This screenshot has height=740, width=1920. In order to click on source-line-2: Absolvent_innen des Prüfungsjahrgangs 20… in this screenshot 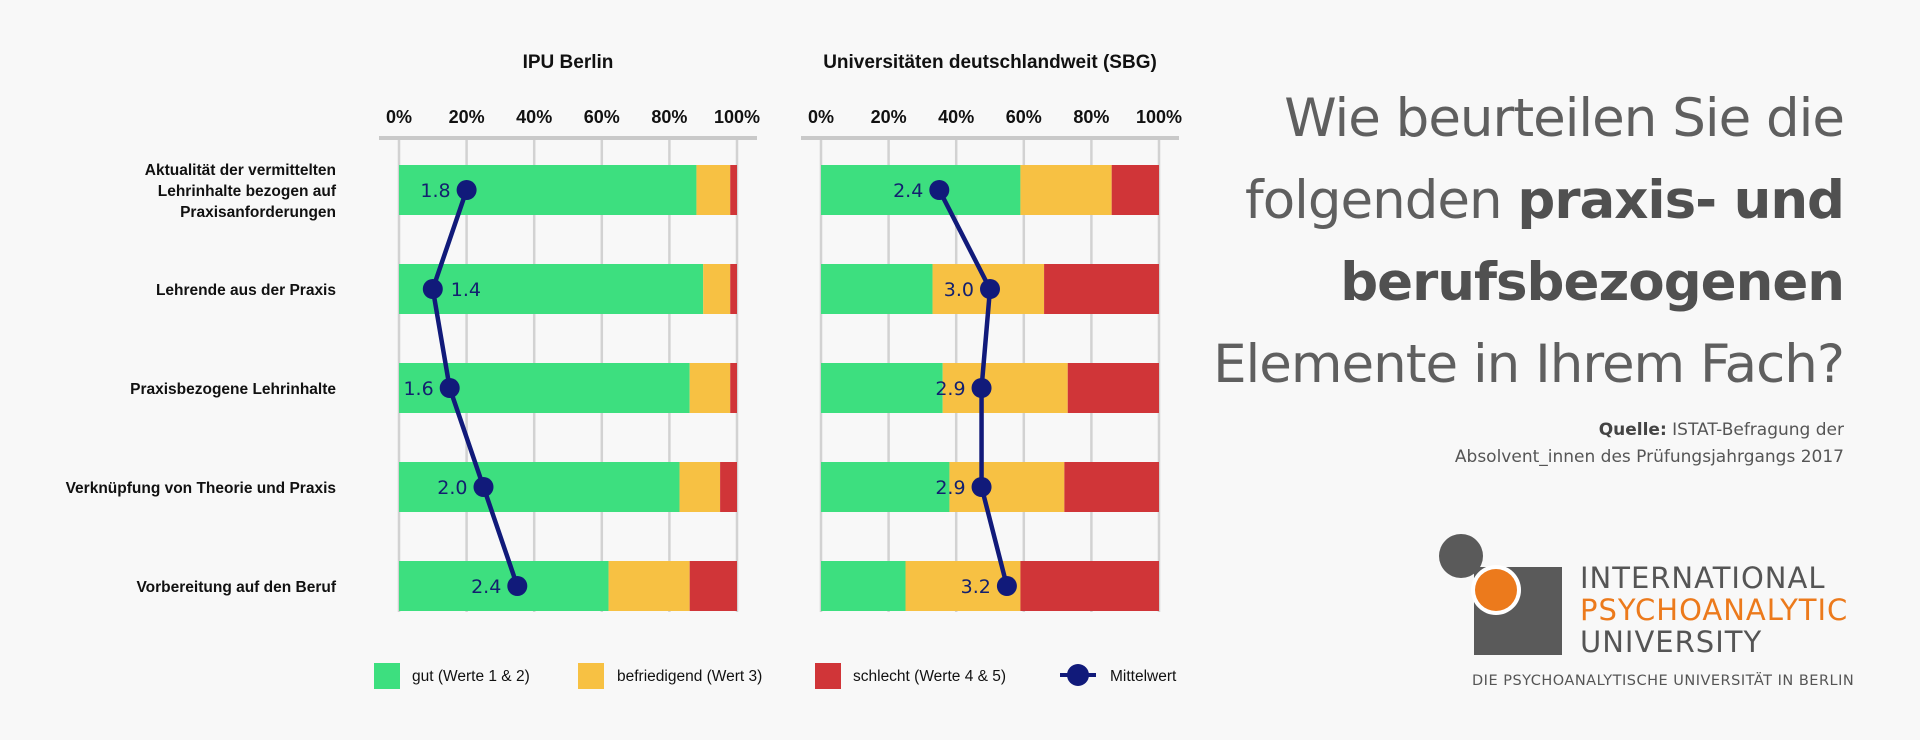, I will do `click(1649, 457)`.